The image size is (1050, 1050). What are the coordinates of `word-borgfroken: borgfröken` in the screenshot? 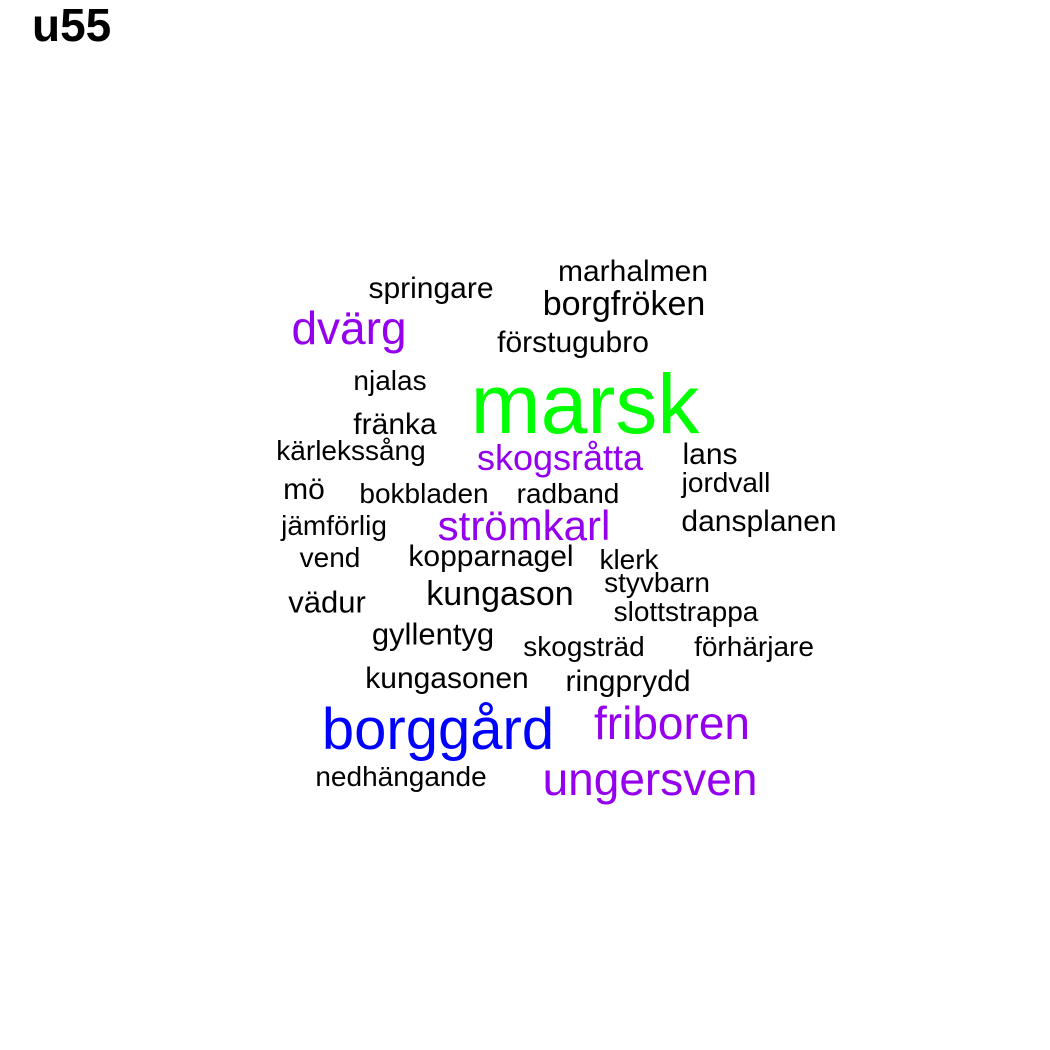 It's located at (624, 304).